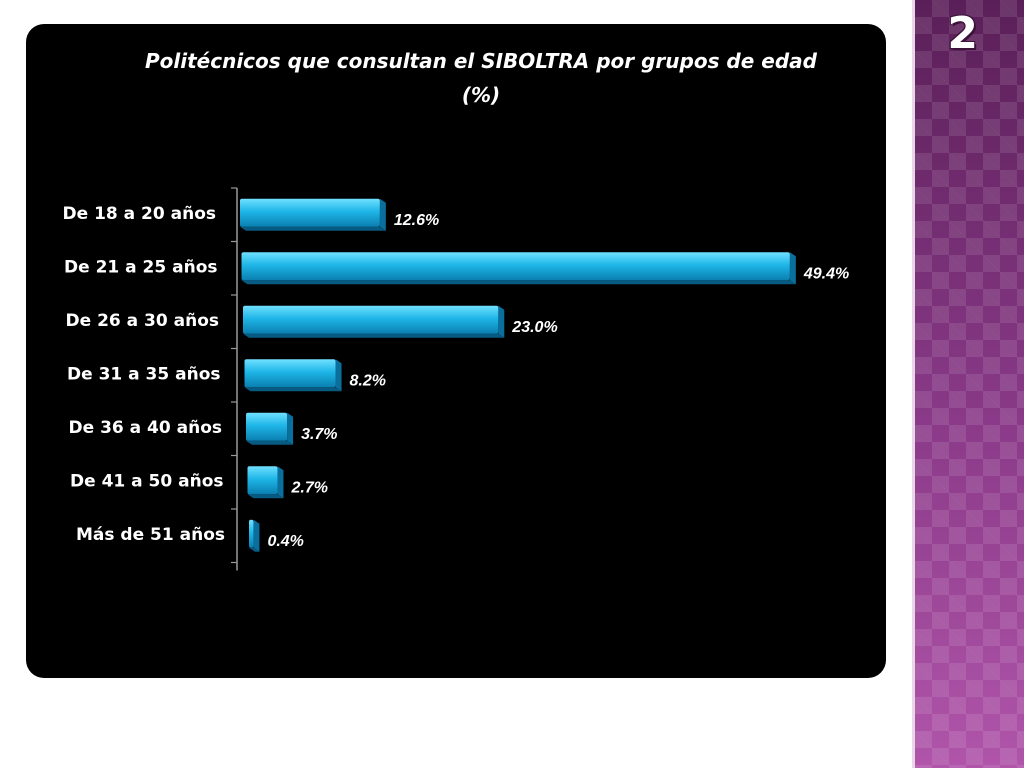 This screenshot has height=768, width=1024. What do you see at coordinates (416, 220) in the screenshot?
I see `value-label: 12.6%` at bounding box center [416, 220].